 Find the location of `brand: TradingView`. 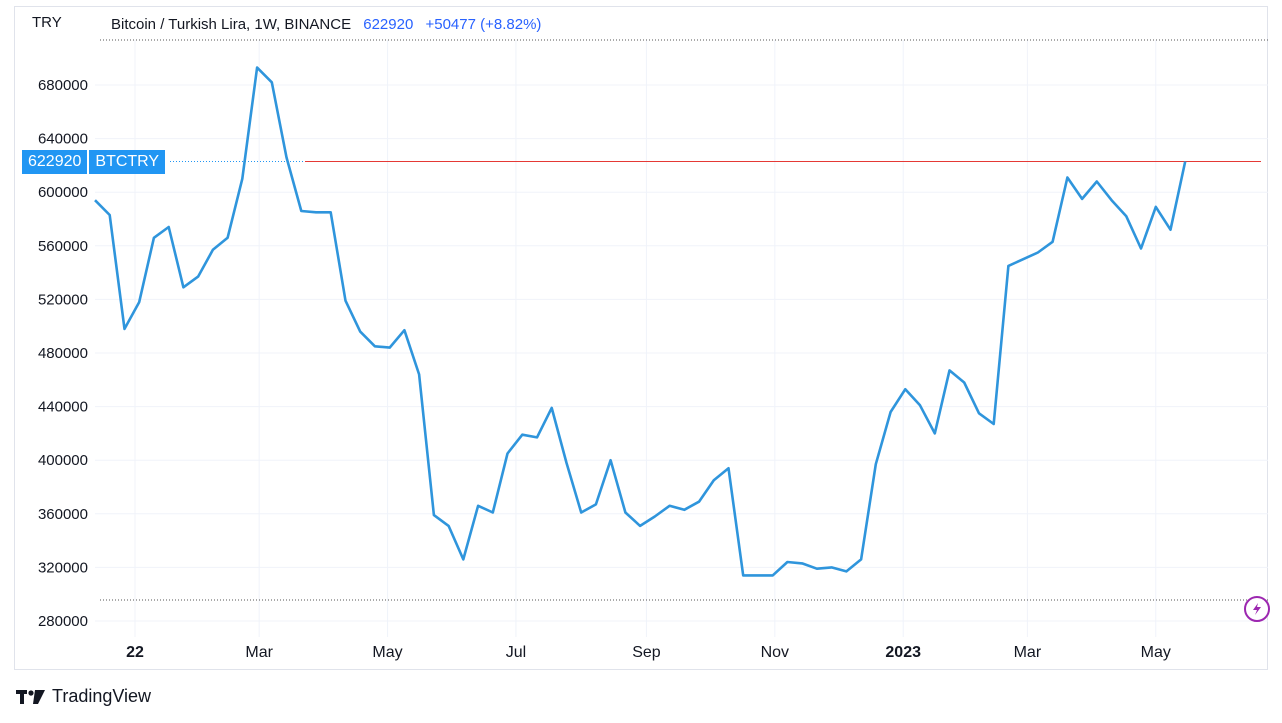

brand: TradingView is located at coordinates (83, 696).